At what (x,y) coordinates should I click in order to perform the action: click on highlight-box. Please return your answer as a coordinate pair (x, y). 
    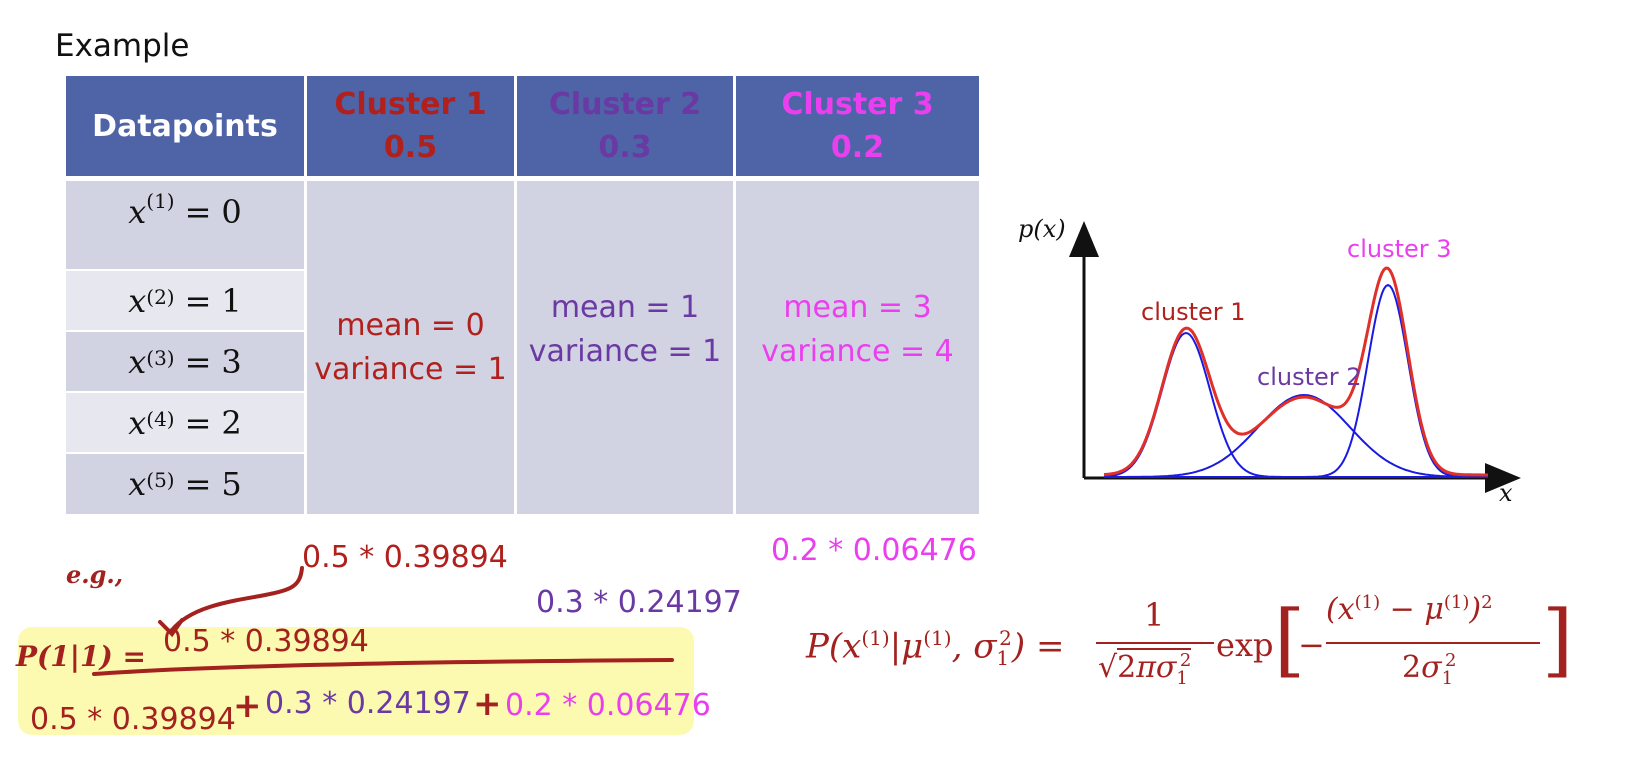
    Looking at the image, I should click on (356, 681).